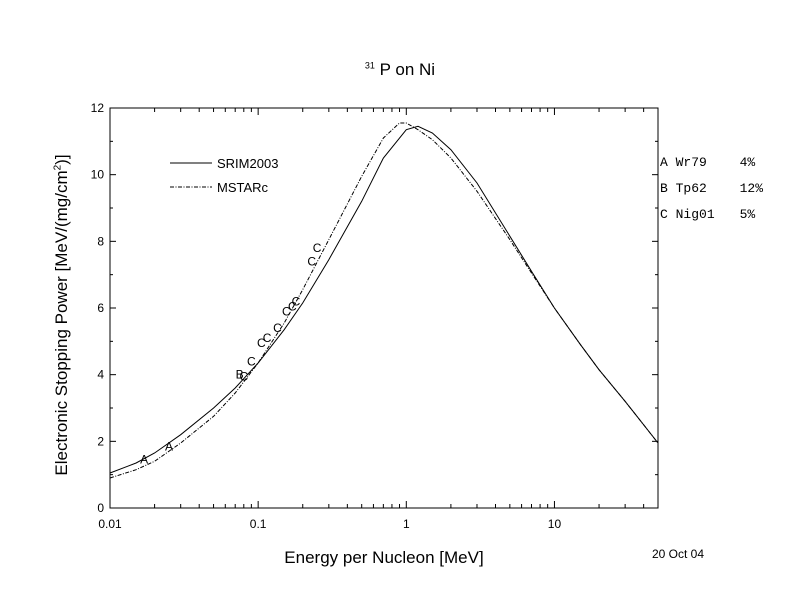 This screenshot has width=800, height=600. What do you see at coordinates (678, 554) in the screenshot?
I see `date-stamp: 20 Oct 04` at bounding box center [678, 554].